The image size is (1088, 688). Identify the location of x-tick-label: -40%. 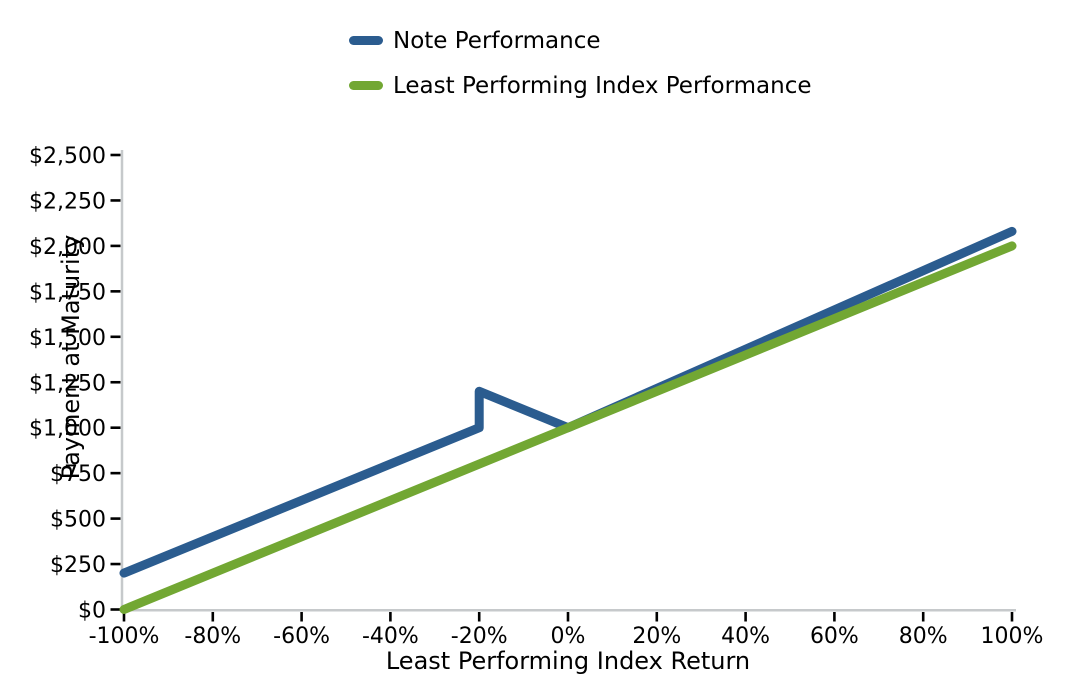
(390, 636).